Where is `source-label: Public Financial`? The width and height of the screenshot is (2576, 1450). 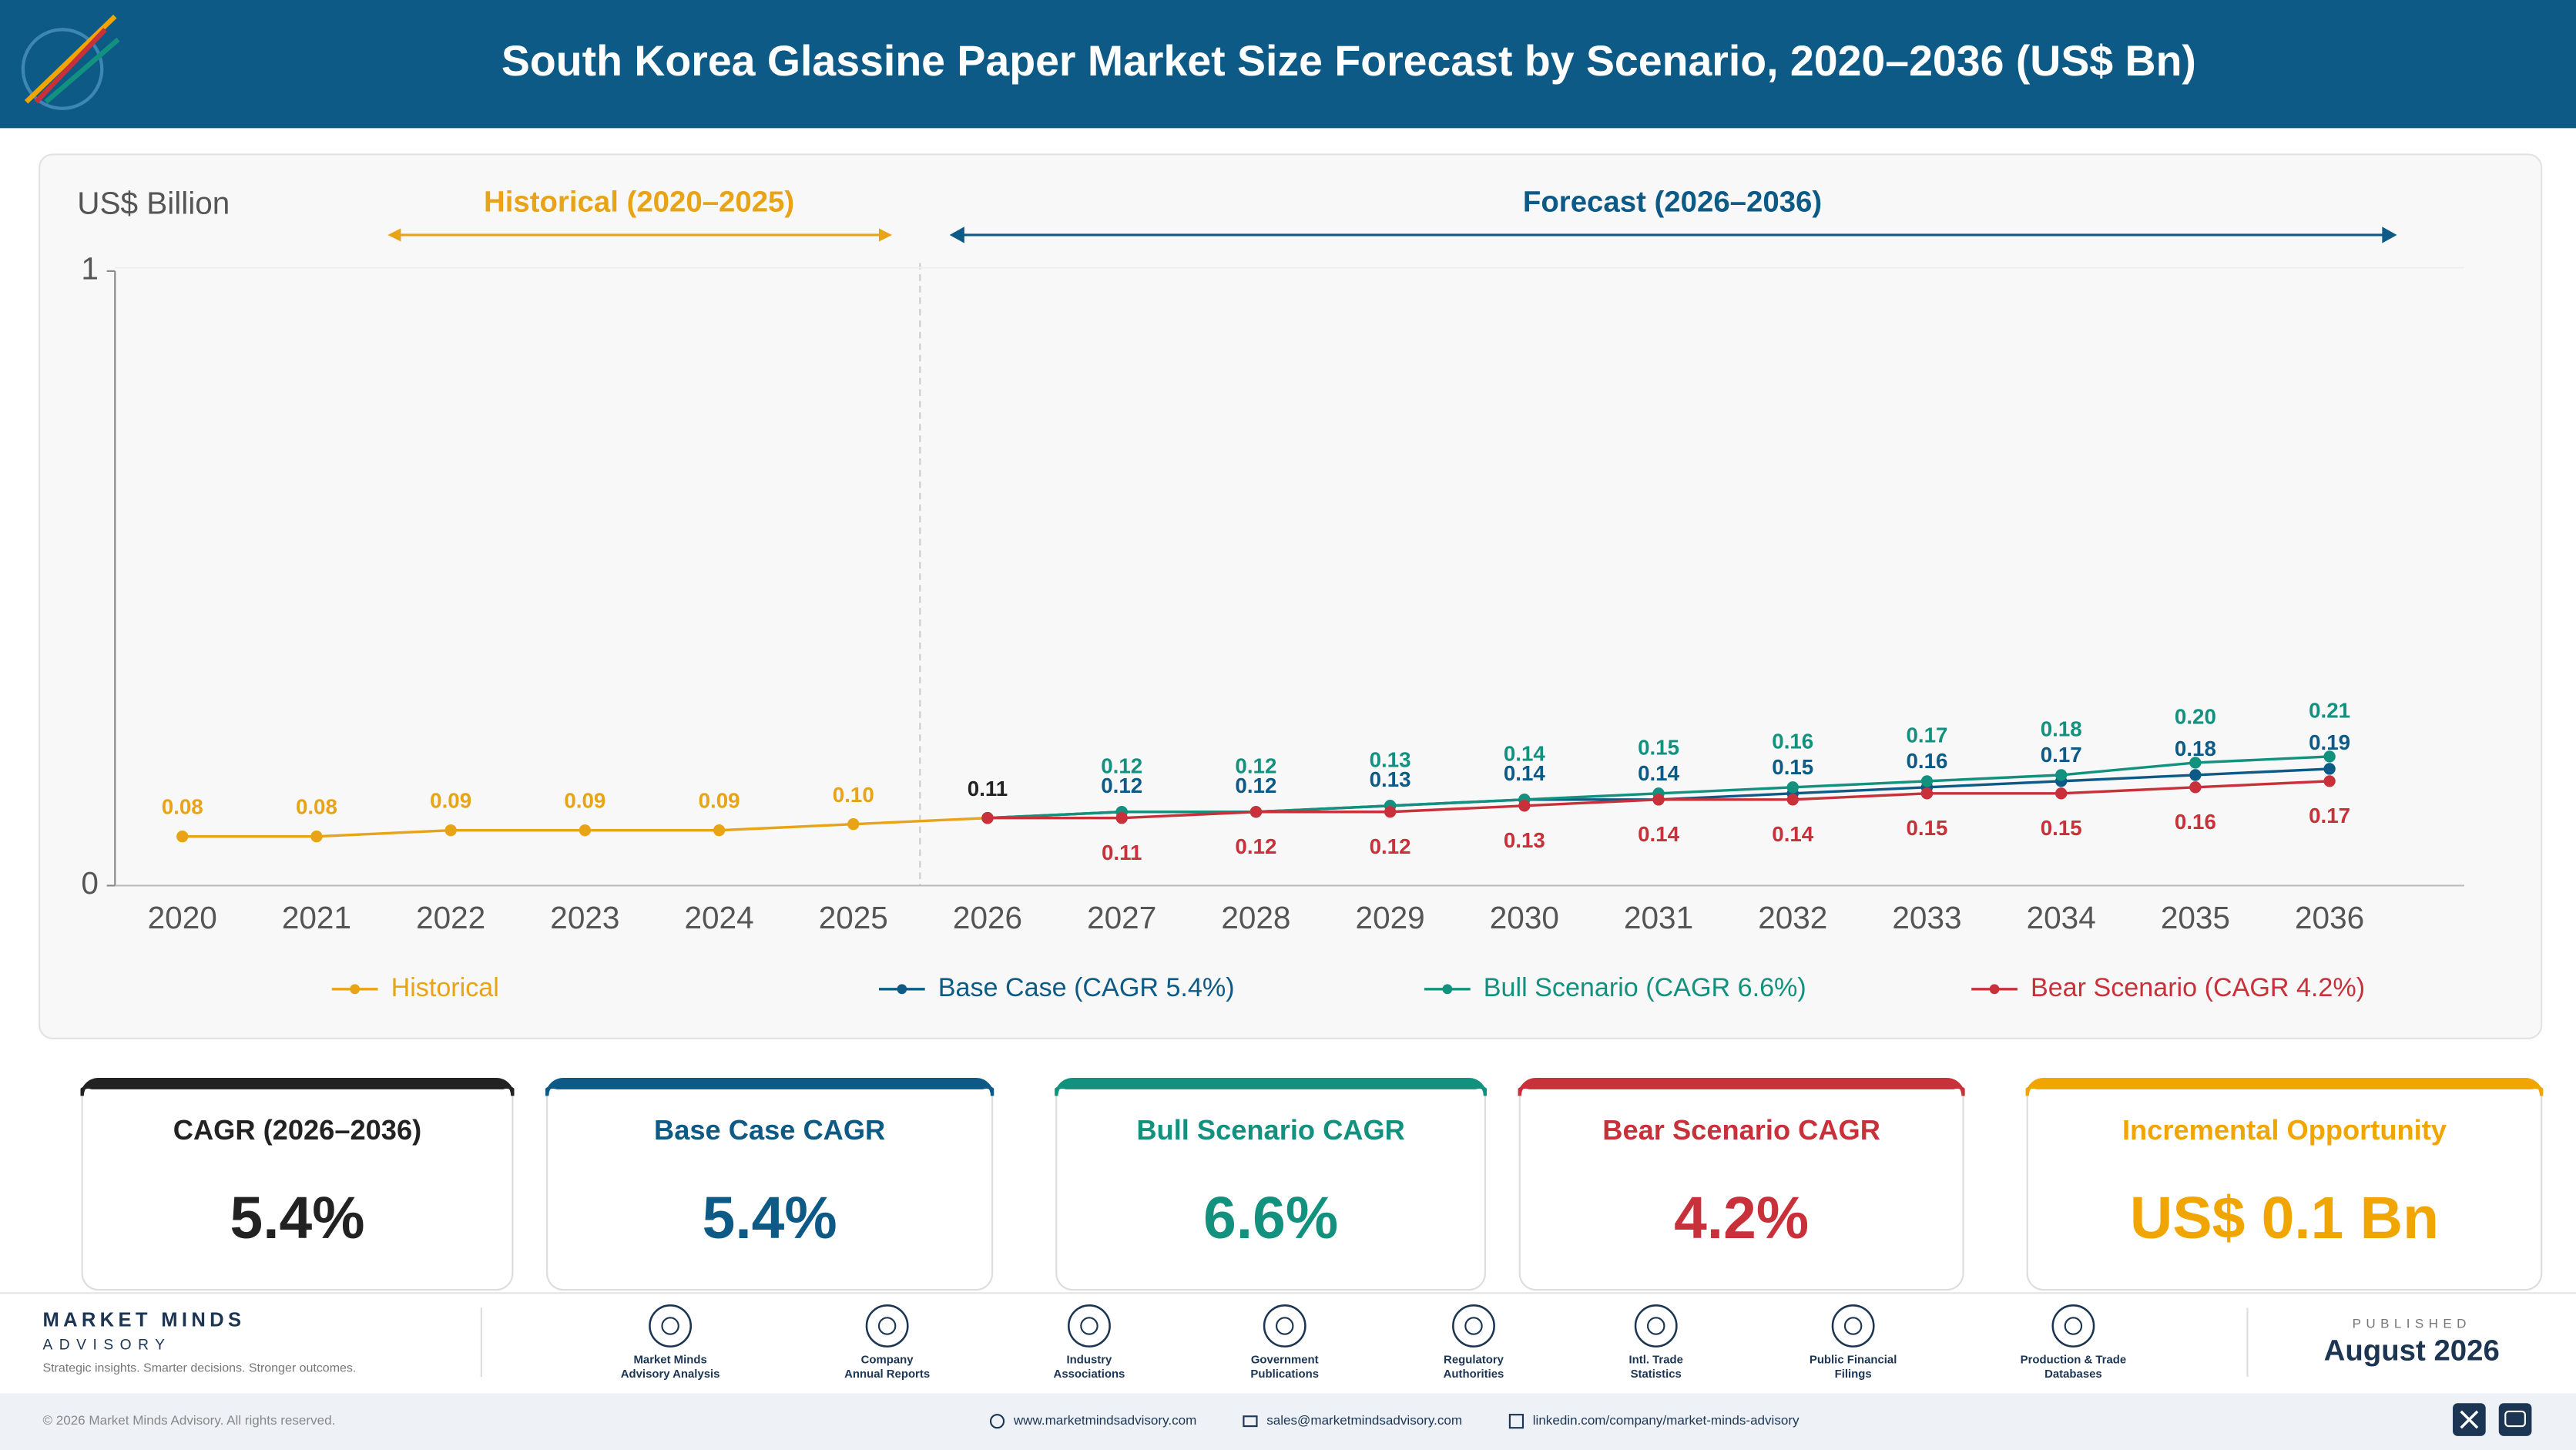
source-label: Public Financial is located at coordinates (1853, 1360).